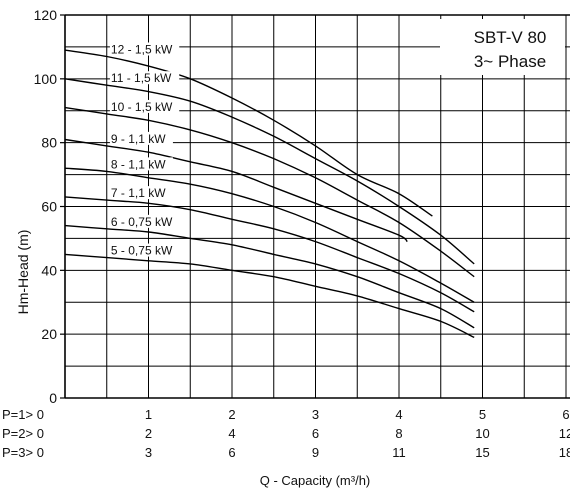 Image resolution: width=570 pixels, height=494 pixels. Describe the element at coordinates (148, 414) in the screenshot. I see `x-tick-label: 1` at that location.